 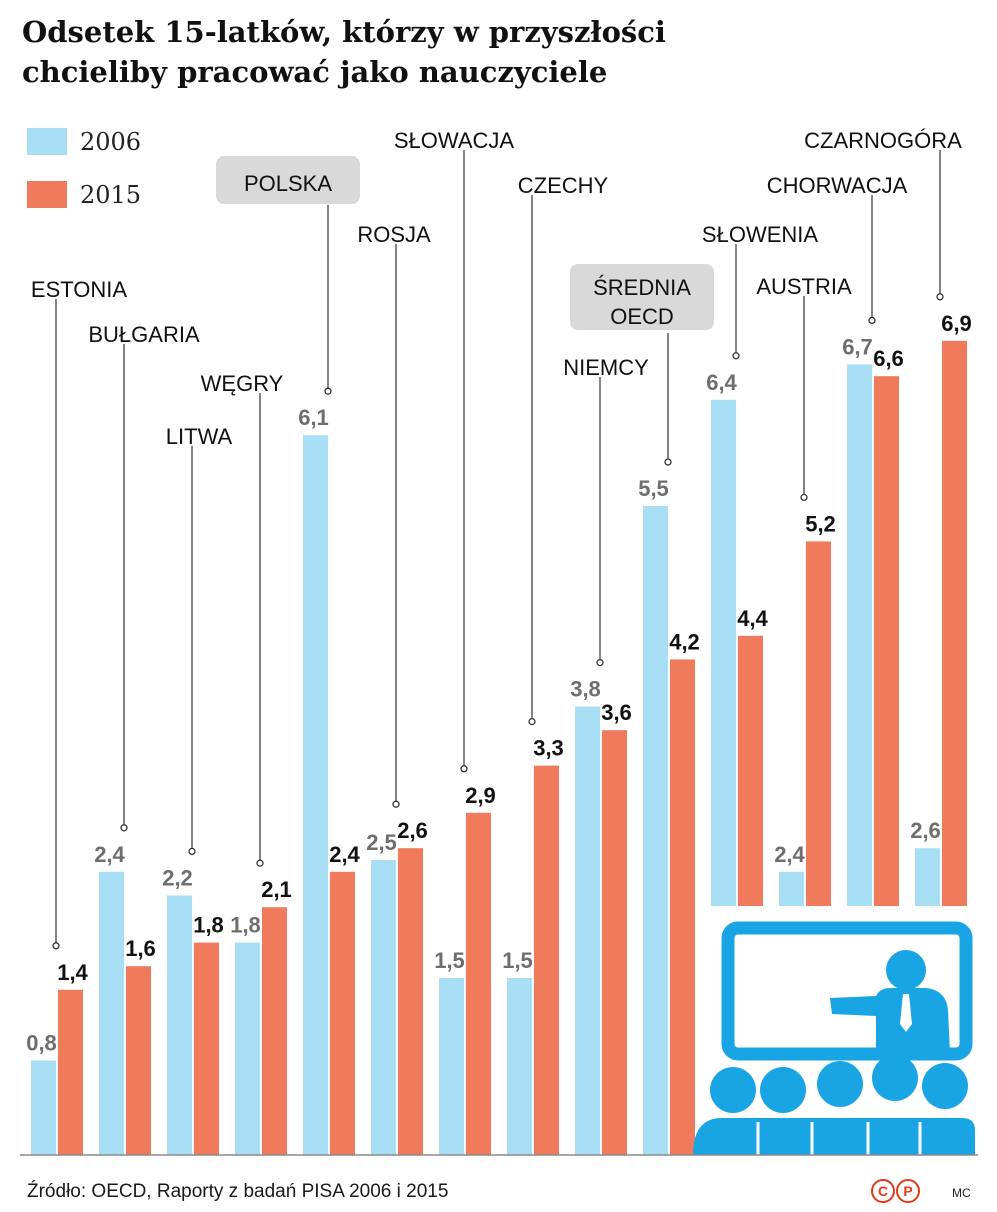 What do you see at coordinates (449, 960) in the screenshot?
I see `value-label-2006-7: 1,5` at bounding box center [449, 960].